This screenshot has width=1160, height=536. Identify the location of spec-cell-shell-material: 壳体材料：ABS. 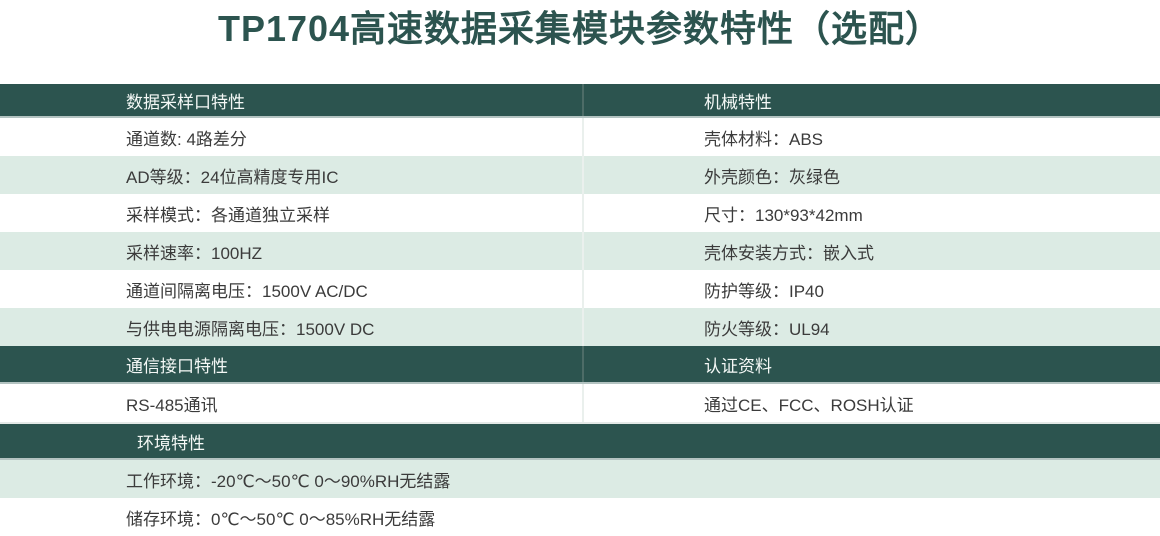
(871, 137).